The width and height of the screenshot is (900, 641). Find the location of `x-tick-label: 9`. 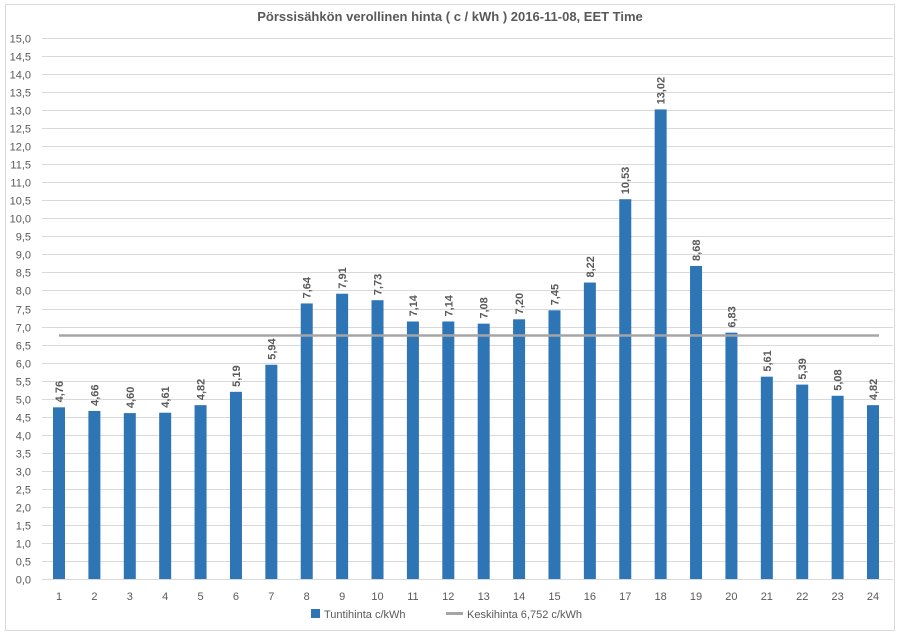

x-tick-label: 9 is located at coordinates (342, 597).